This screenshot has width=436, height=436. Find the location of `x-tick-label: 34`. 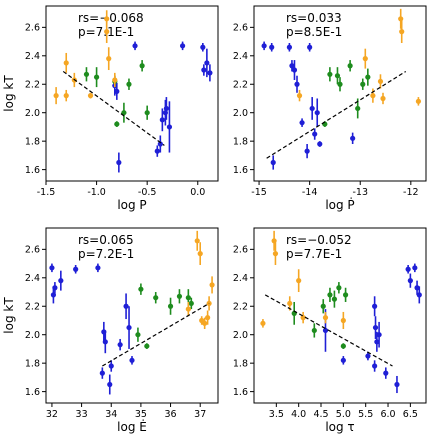

x-tick-label: 34 is located at coordinates (111, 414).